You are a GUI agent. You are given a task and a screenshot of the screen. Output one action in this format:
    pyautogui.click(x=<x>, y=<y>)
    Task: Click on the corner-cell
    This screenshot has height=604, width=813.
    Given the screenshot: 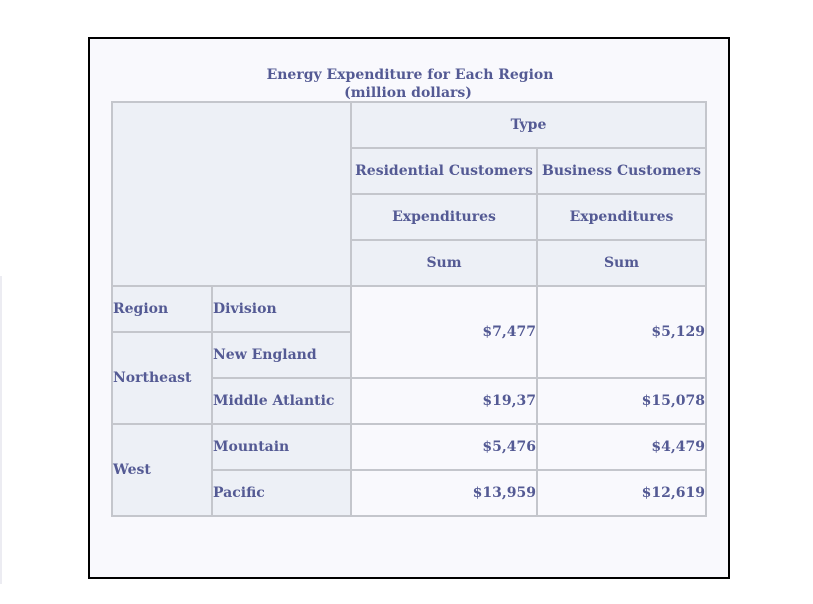 What is the action you would take?
    pyautogui.click(x=231, y=194)
    